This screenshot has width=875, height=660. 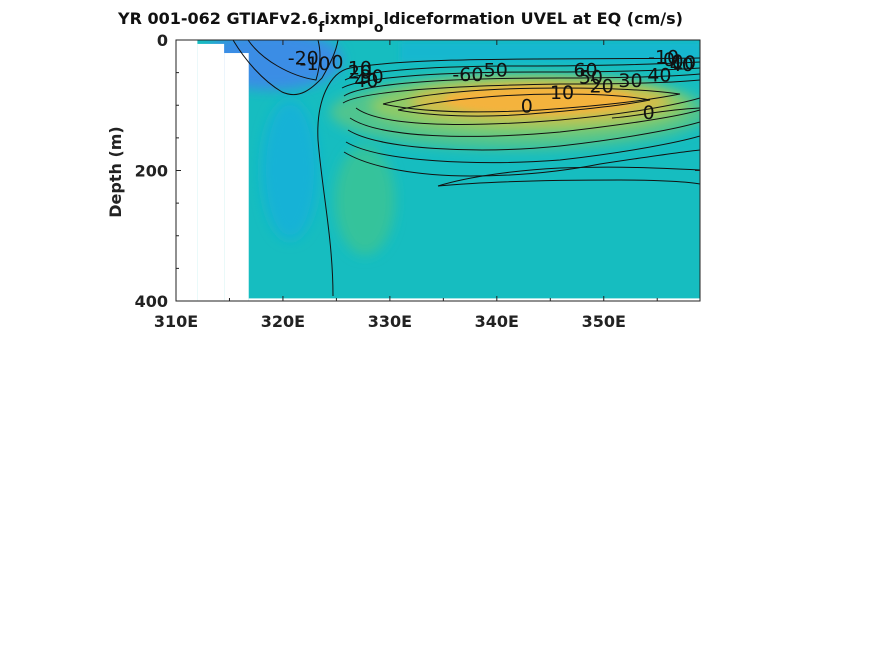 What do you see at coordinates (497, 321) in the screenshot?
I see `x-tick-label: 340E` at bounding box center [497, 321].